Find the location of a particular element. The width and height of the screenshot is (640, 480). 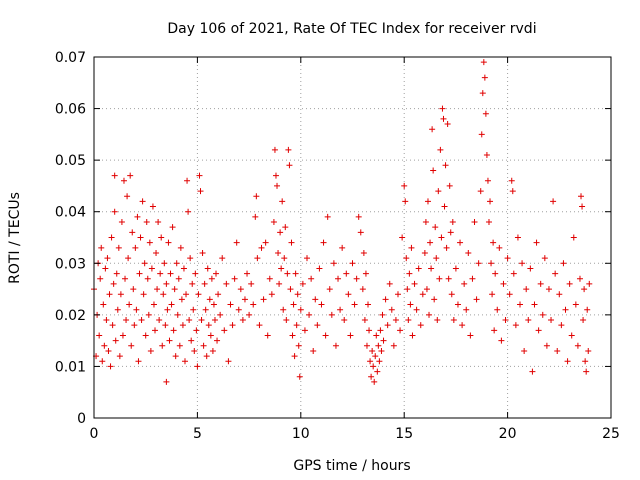

y-tick-label: 0.06 is located at coordinates (70, 110).